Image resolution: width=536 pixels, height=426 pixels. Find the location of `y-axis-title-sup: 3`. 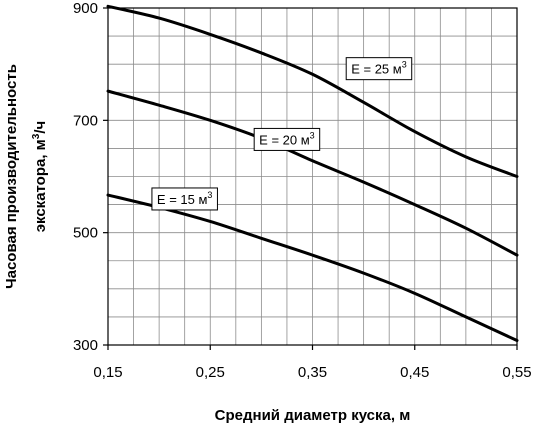

y-axis-title-sup: 3 is located at coordinates (36, 136).